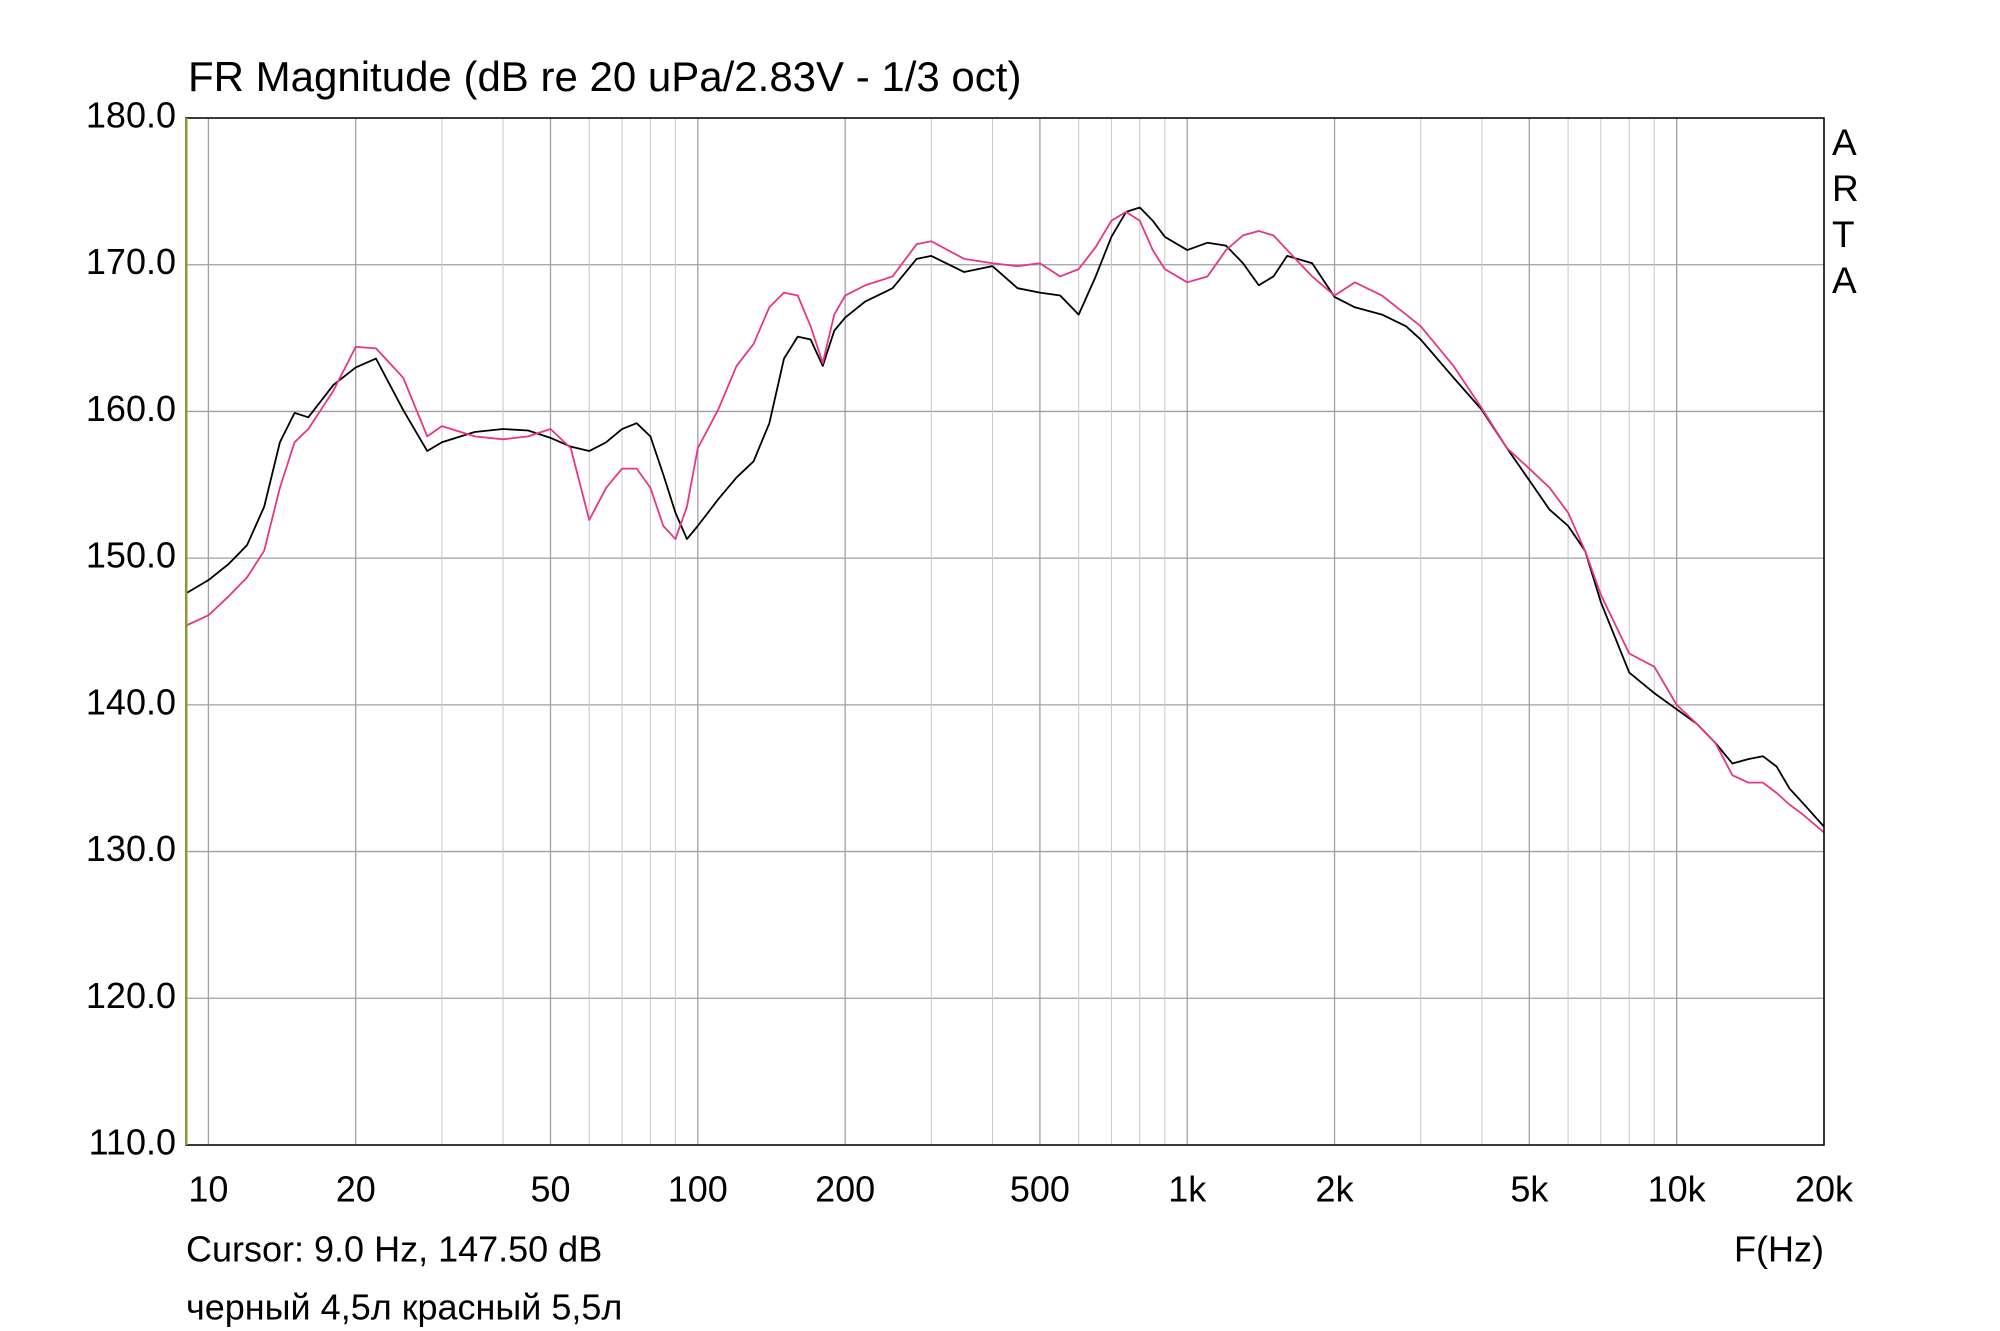 Image resolution: width=2000 pixels, height=1331 pixels. What do you see at coordinates (356, 1189) in the screenshot?
I see `x-tick-label: 20` at bounding box center [356, 1189].